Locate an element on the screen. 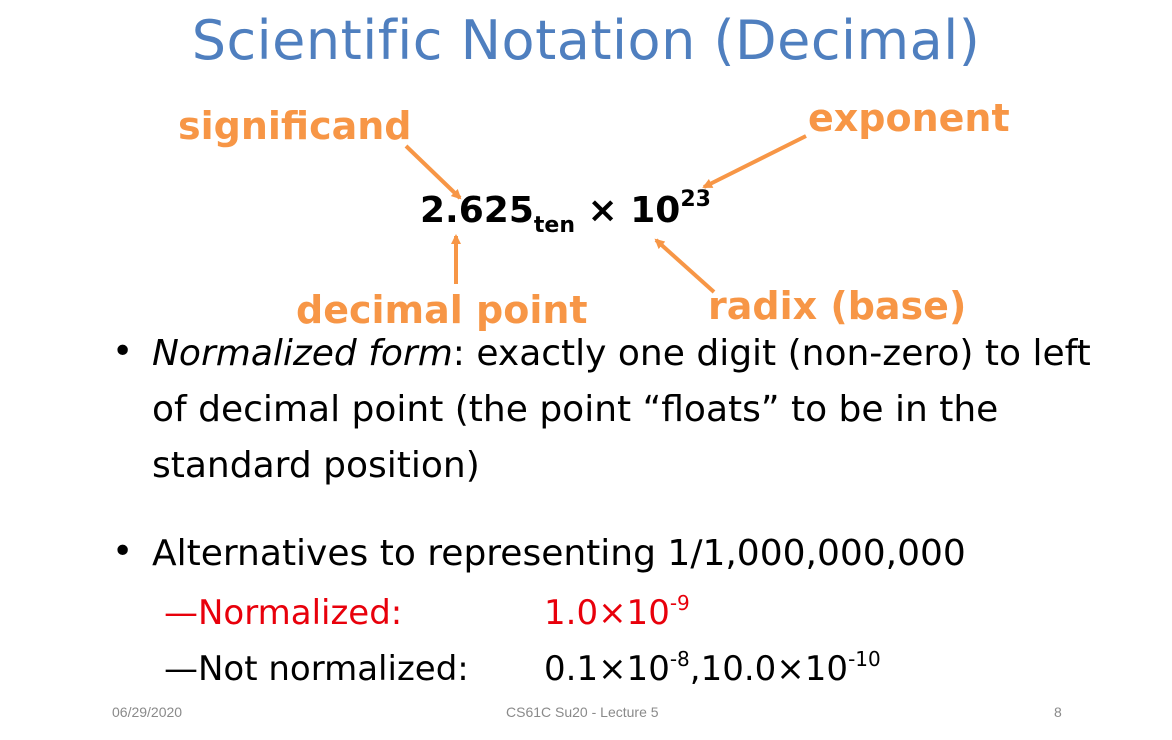  alt-b-exp: -10 is located at coordinates (864, 659).